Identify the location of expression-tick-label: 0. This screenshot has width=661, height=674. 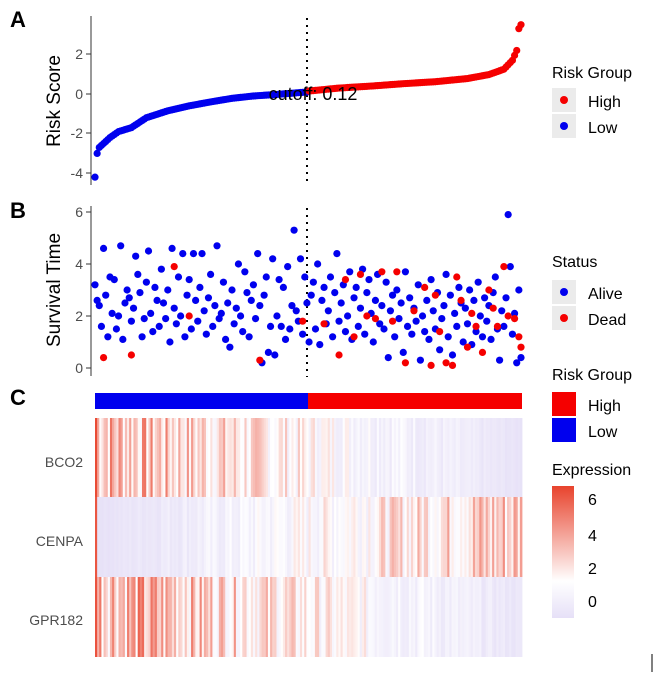
(592, 602).